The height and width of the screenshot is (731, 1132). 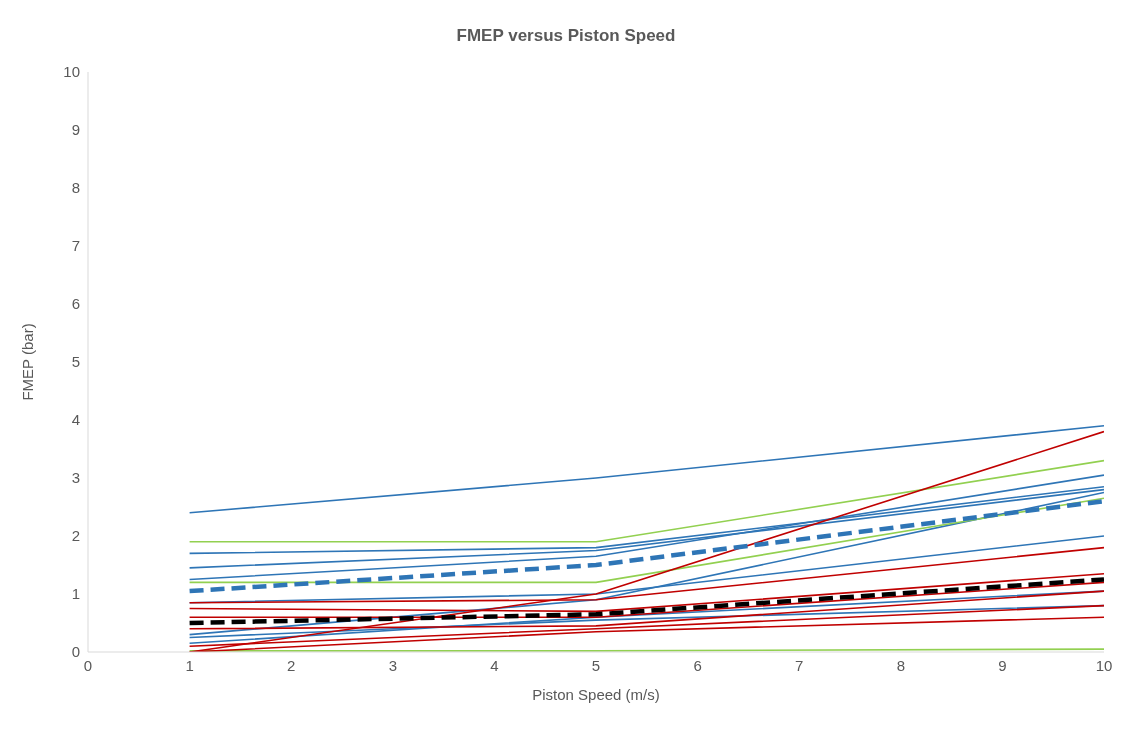 What do you see at coordinates (75, 304) in the screenshot?
I see `y-tick-label: 6` at bounding box center [75, 304].